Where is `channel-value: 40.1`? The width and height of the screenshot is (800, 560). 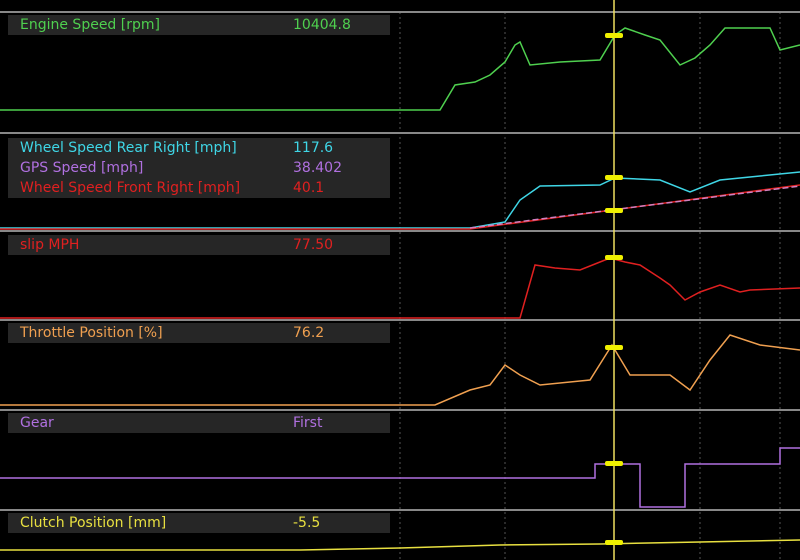
channel-value: 40.1 is located at coordinates (309, 188).